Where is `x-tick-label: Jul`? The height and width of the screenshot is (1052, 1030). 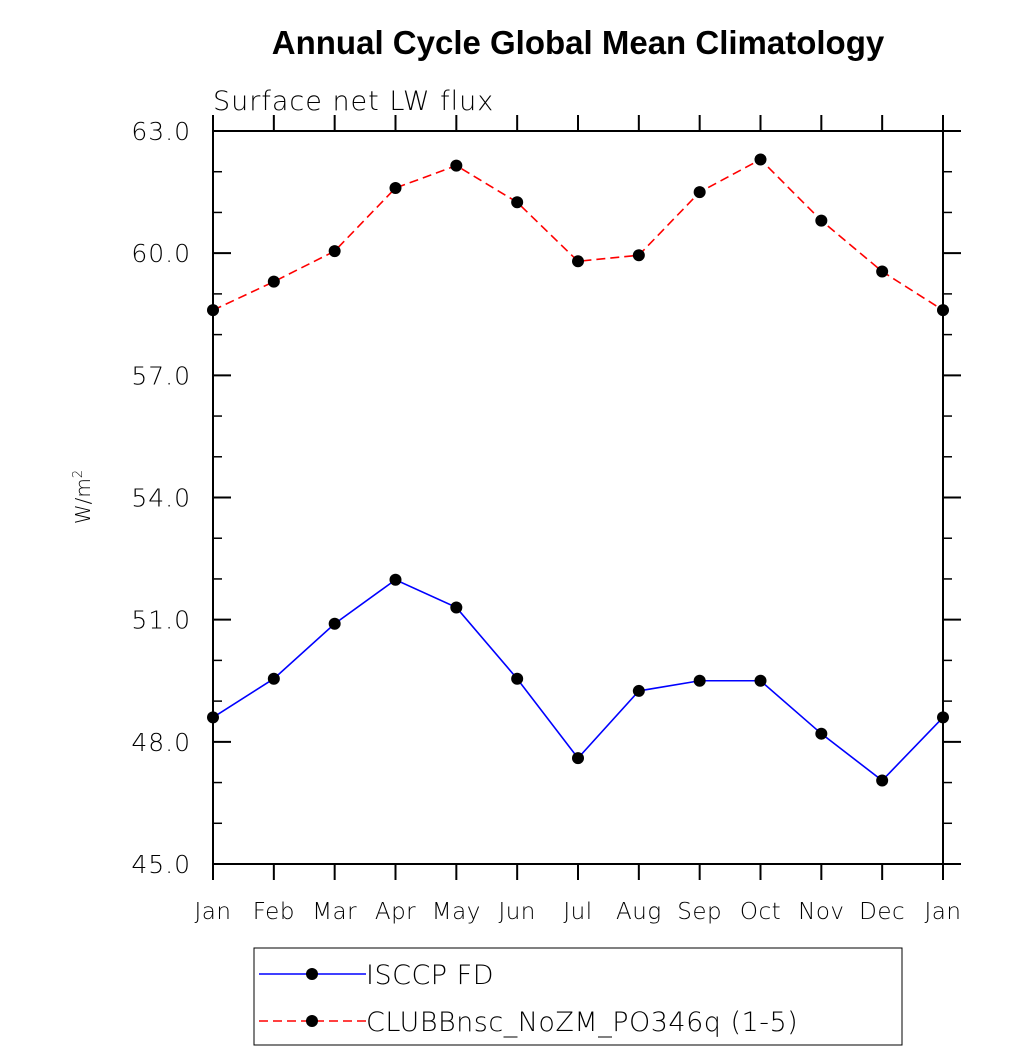
x-tick-label: Jul is located at coordinates (577, 912).